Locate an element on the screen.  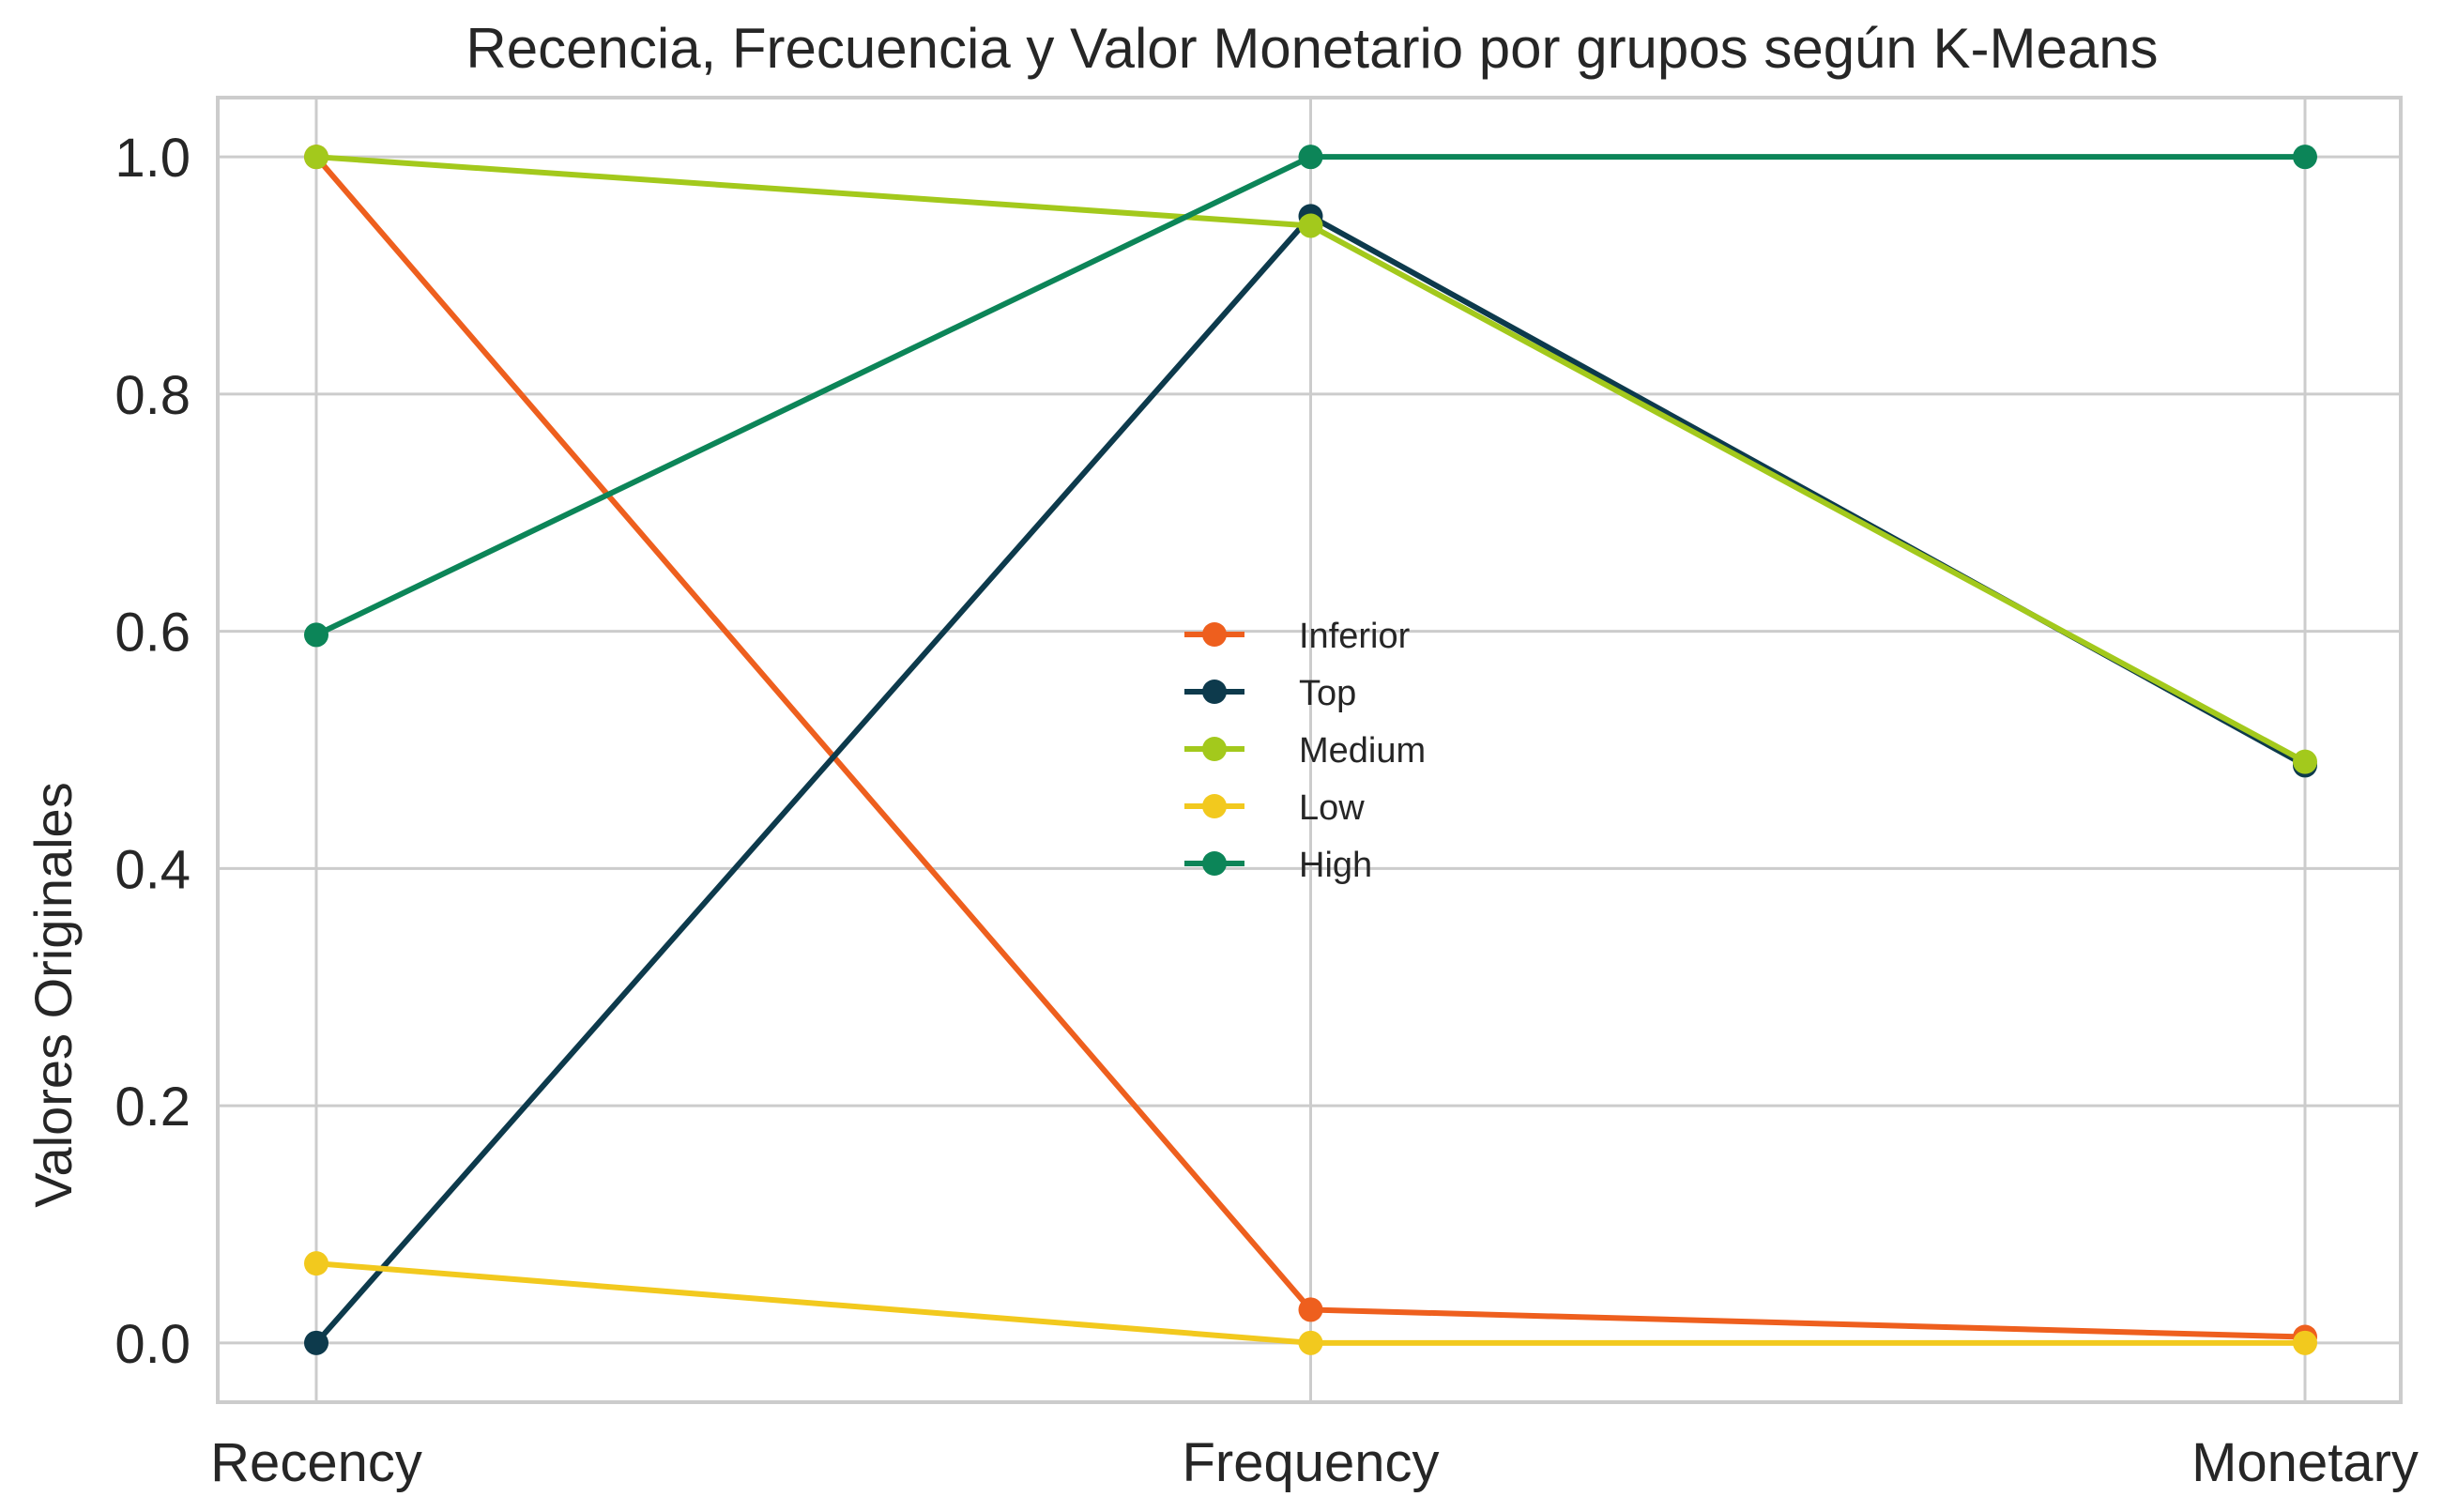
y-tick-label: 1.0 is located at coordinates (153, 158).